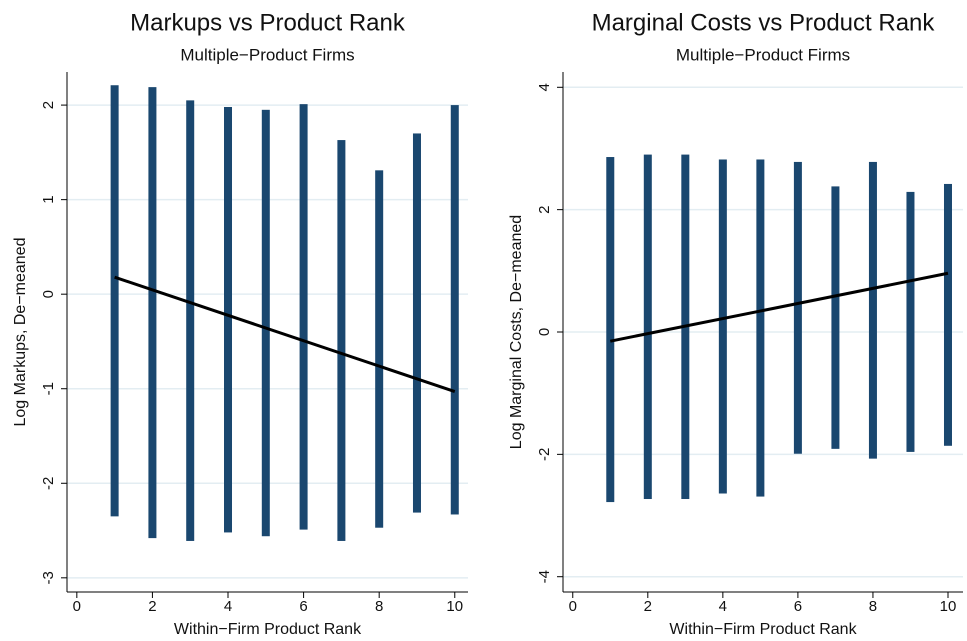  Describe the element at coordinates (48, 388) in the screenshot. I see `y-tick-label: -1` at that location.